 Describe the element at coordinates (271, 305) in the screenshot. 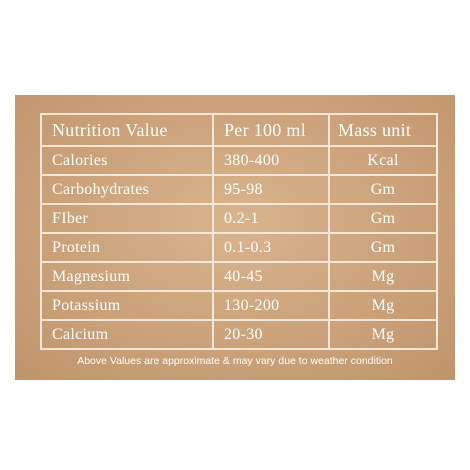

I see `table-cell: 130-200` at that location.